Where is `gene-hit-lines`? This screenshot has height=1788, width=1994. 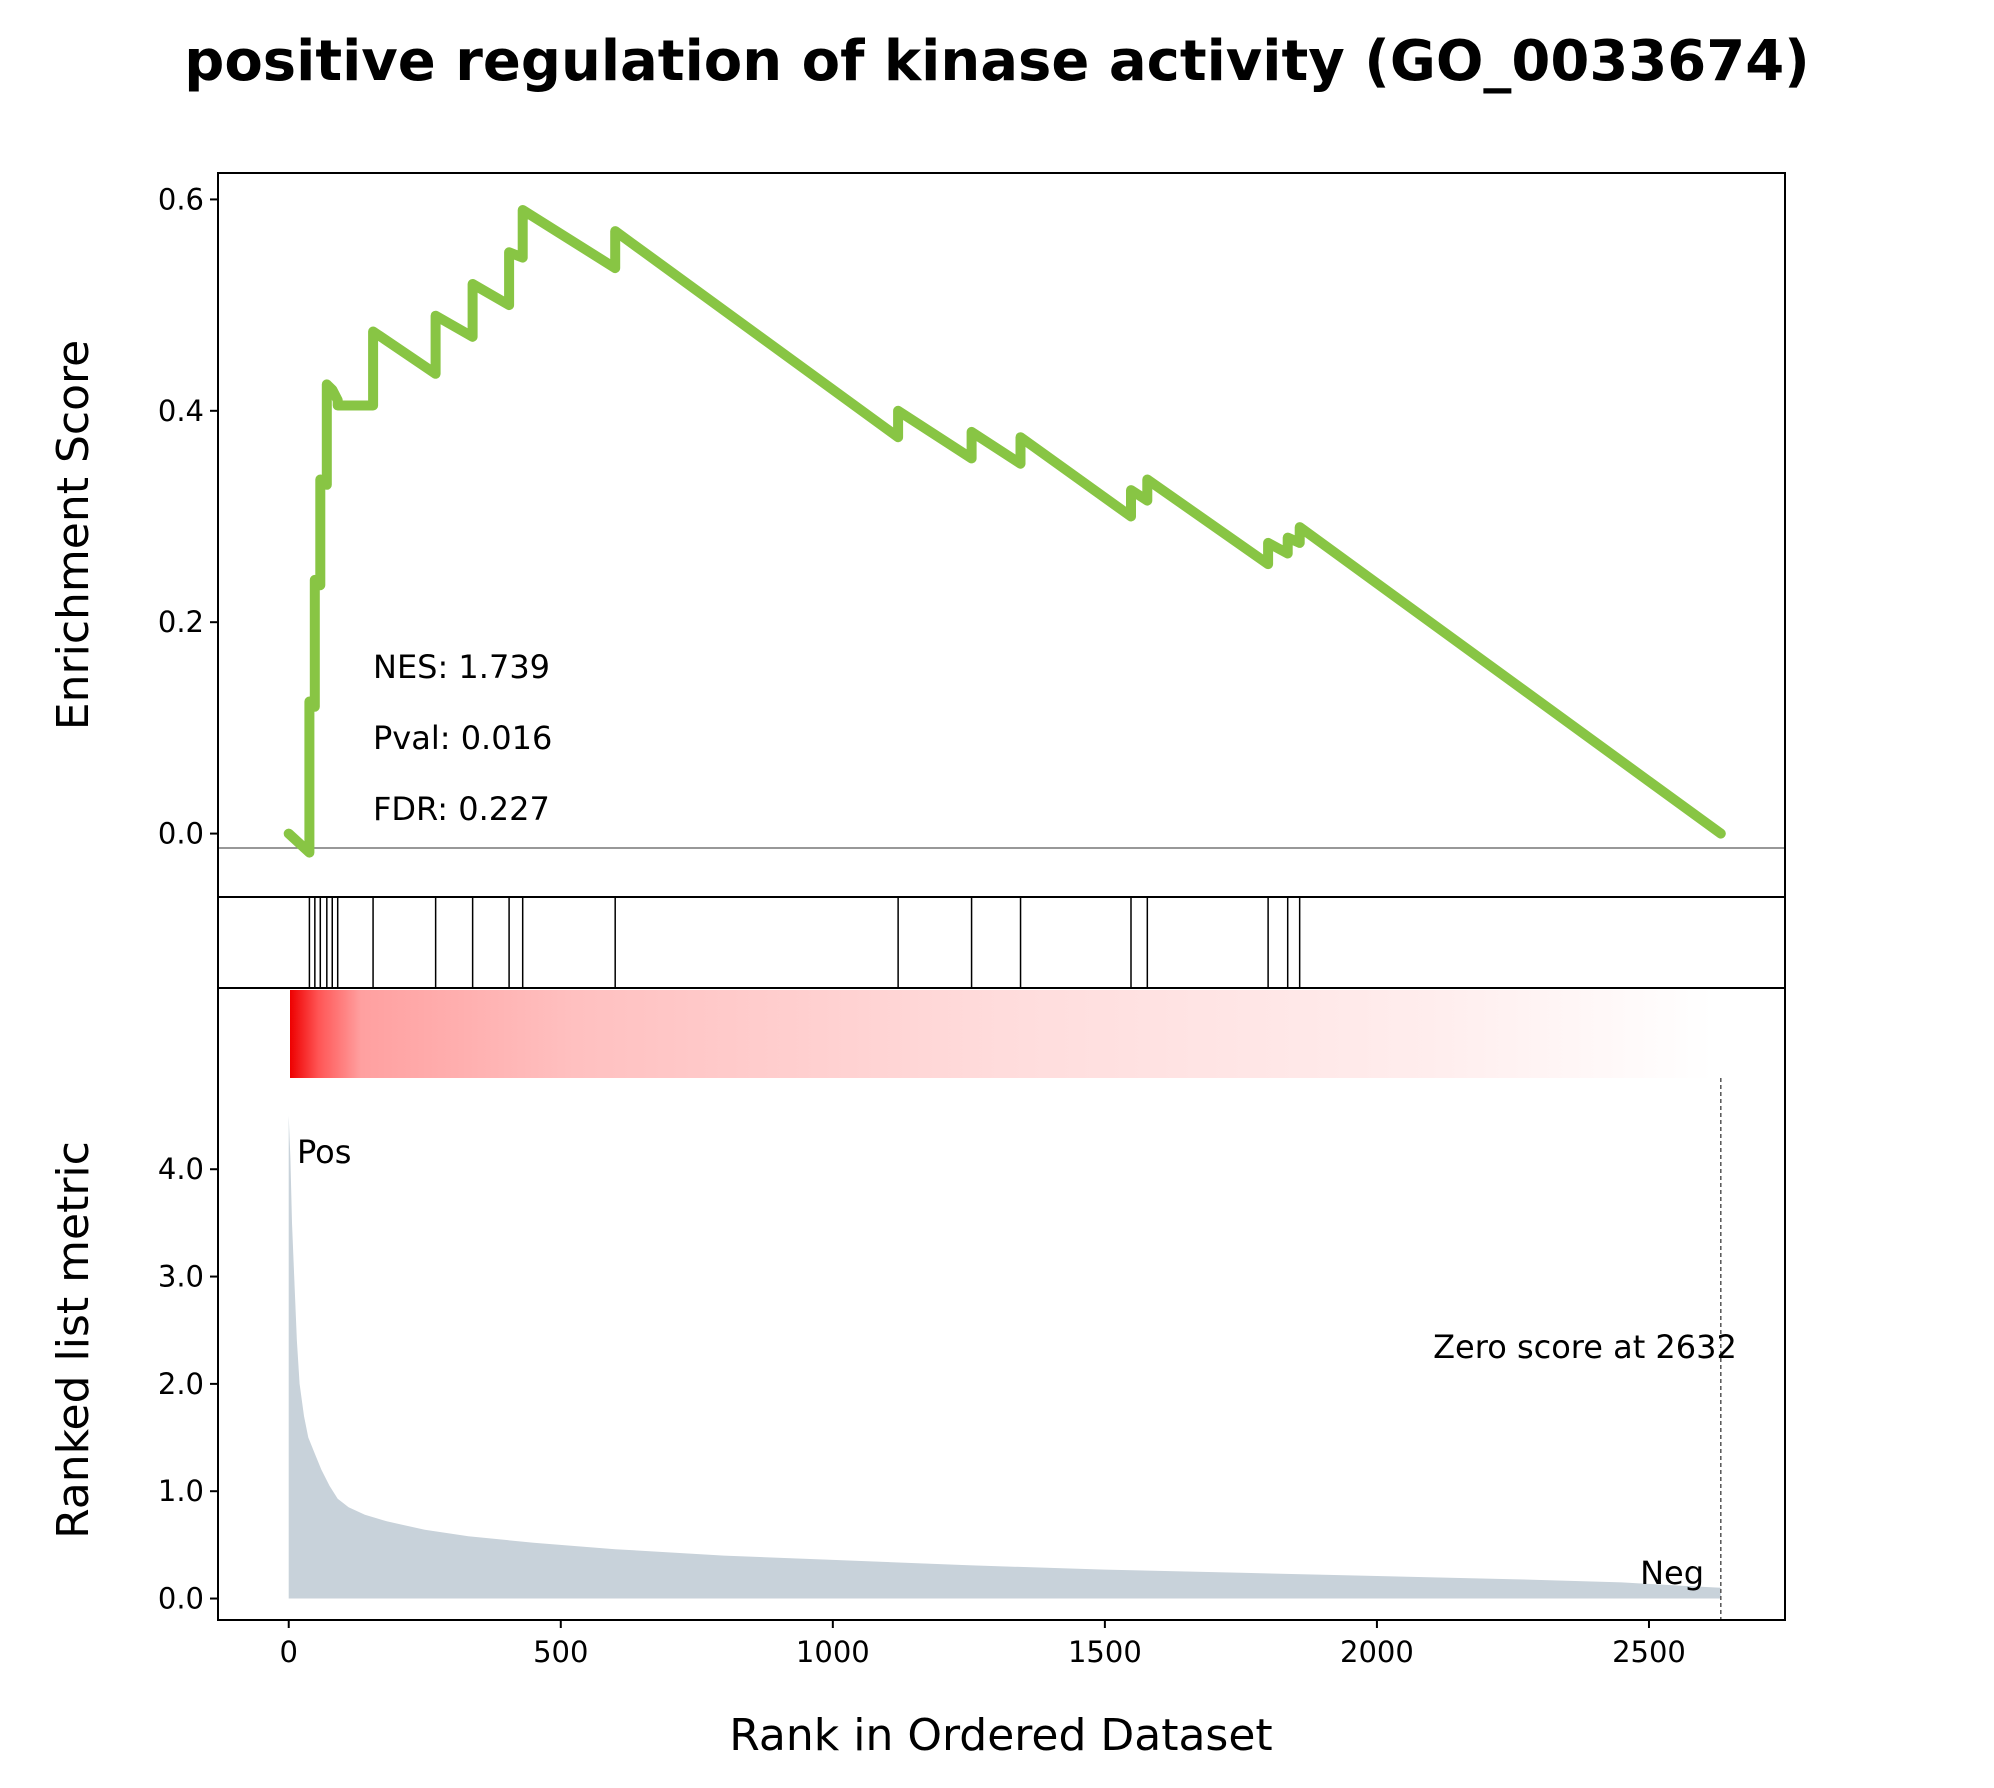 gene-hit-lines is located at coordinates (804, 942).